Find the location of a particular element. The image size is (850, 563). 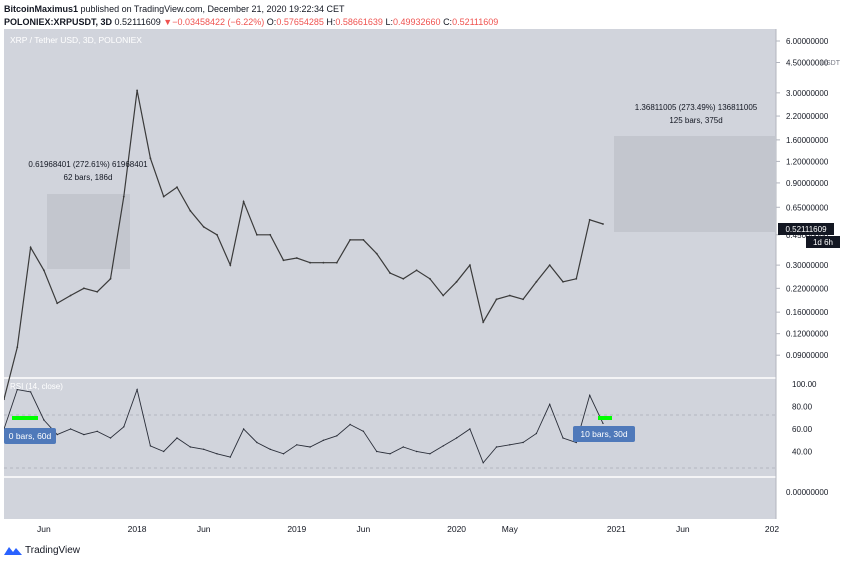

price-change: −0.03458422 (−6.22%) is located at coordinates (218, 22).